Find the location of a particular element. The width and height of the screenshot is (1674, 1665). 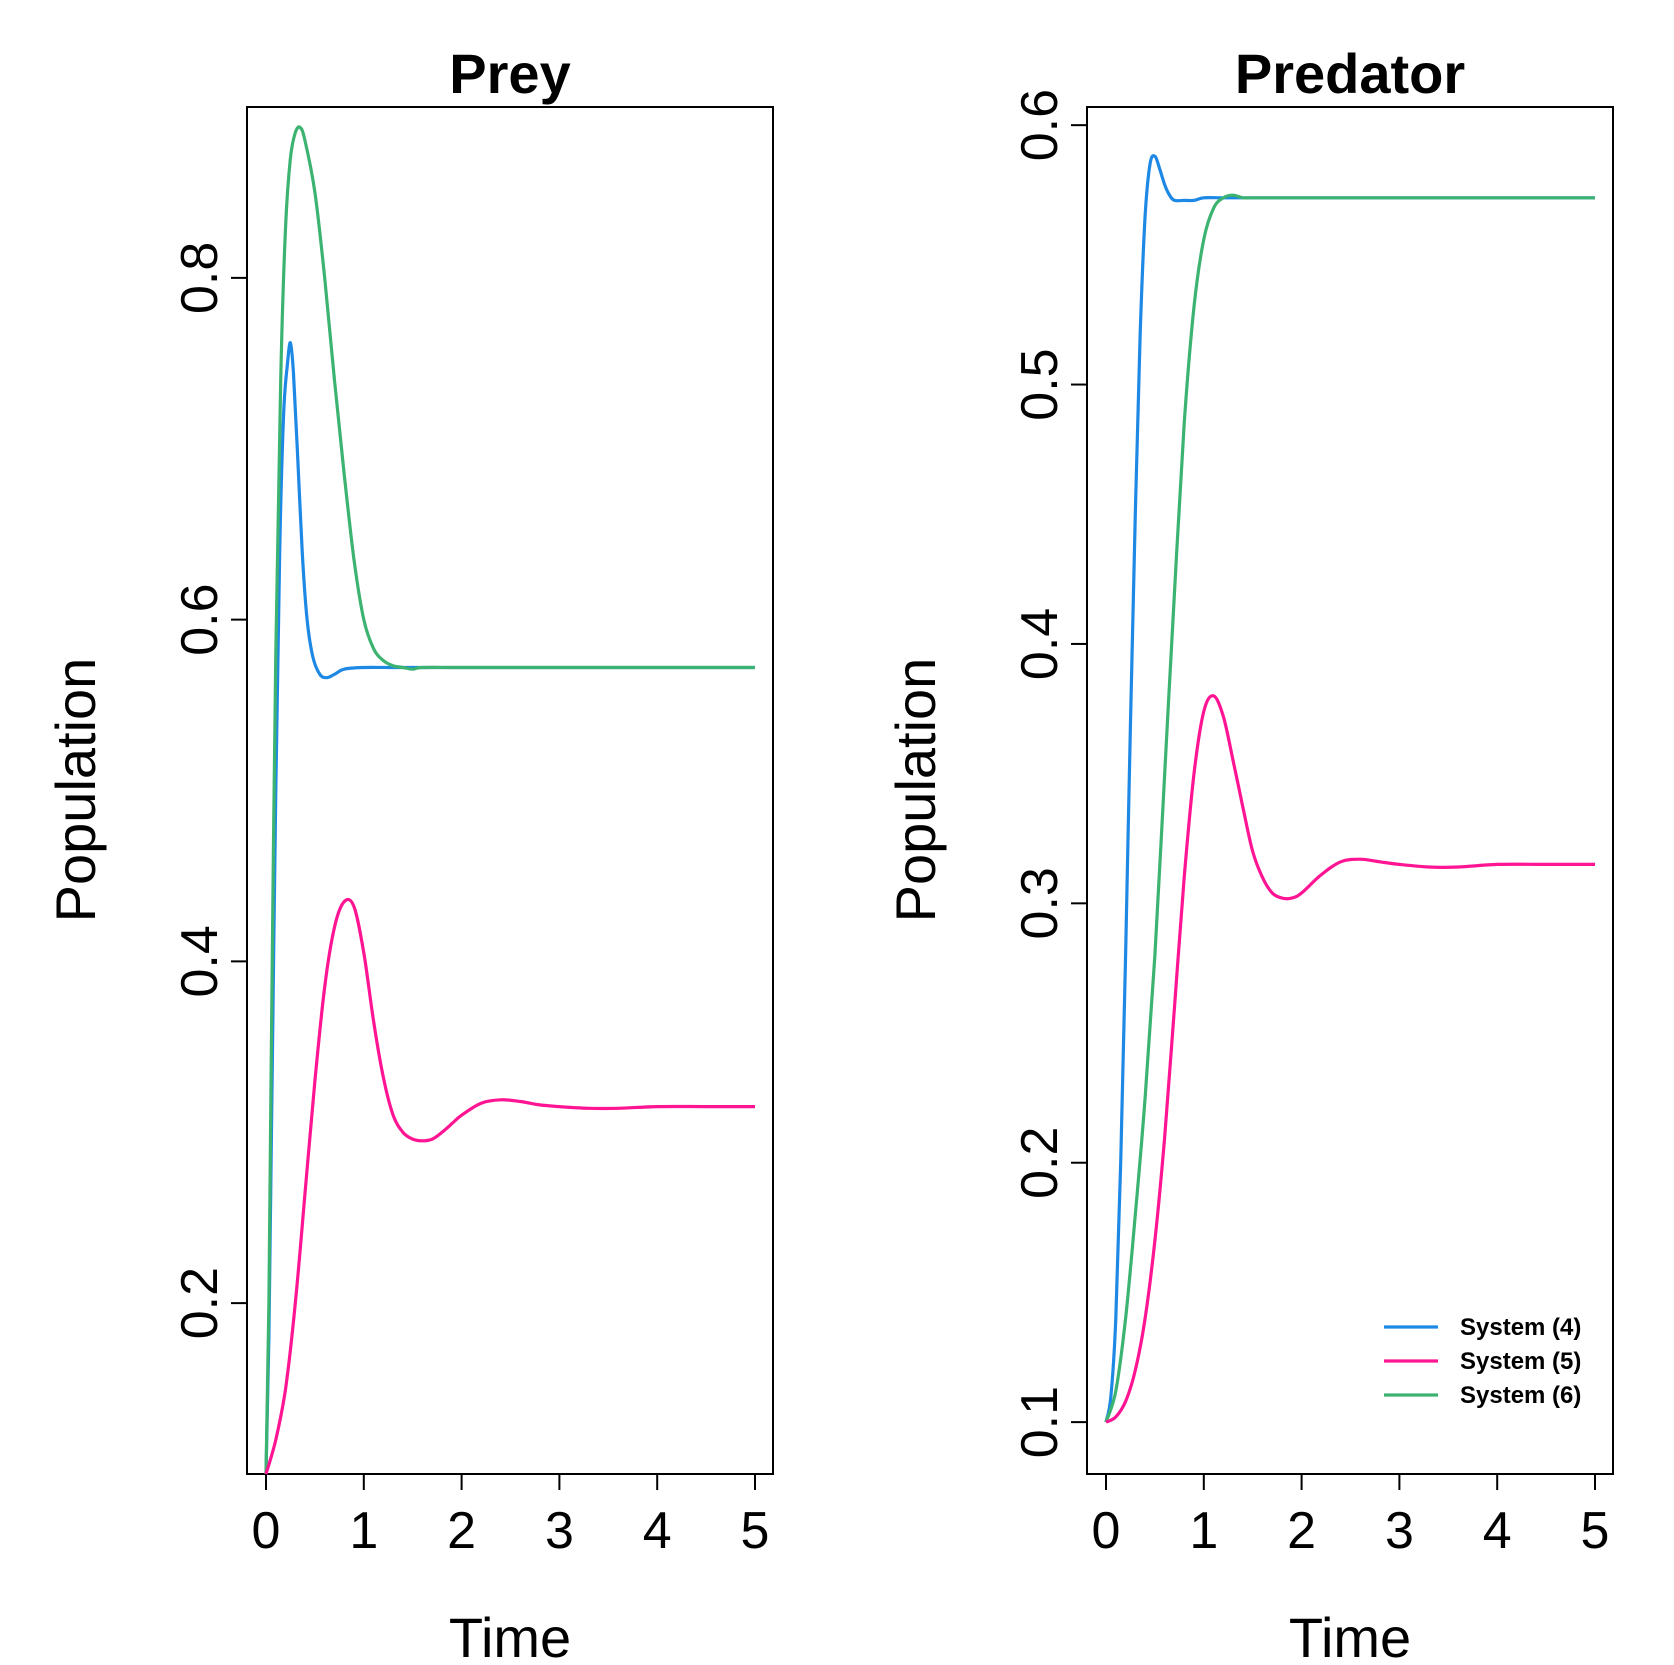

prey-x-axis-label: Time is located at coordinates (510, 1635).